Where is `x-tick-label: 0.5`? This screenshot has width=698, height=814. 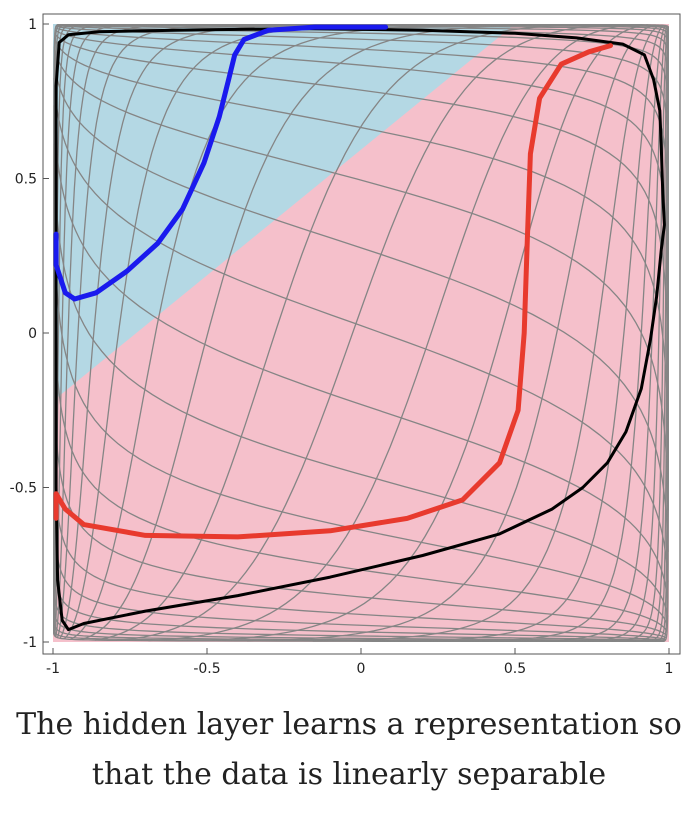
x-tick-label: 0.5 is located at coordinates (515, 669).